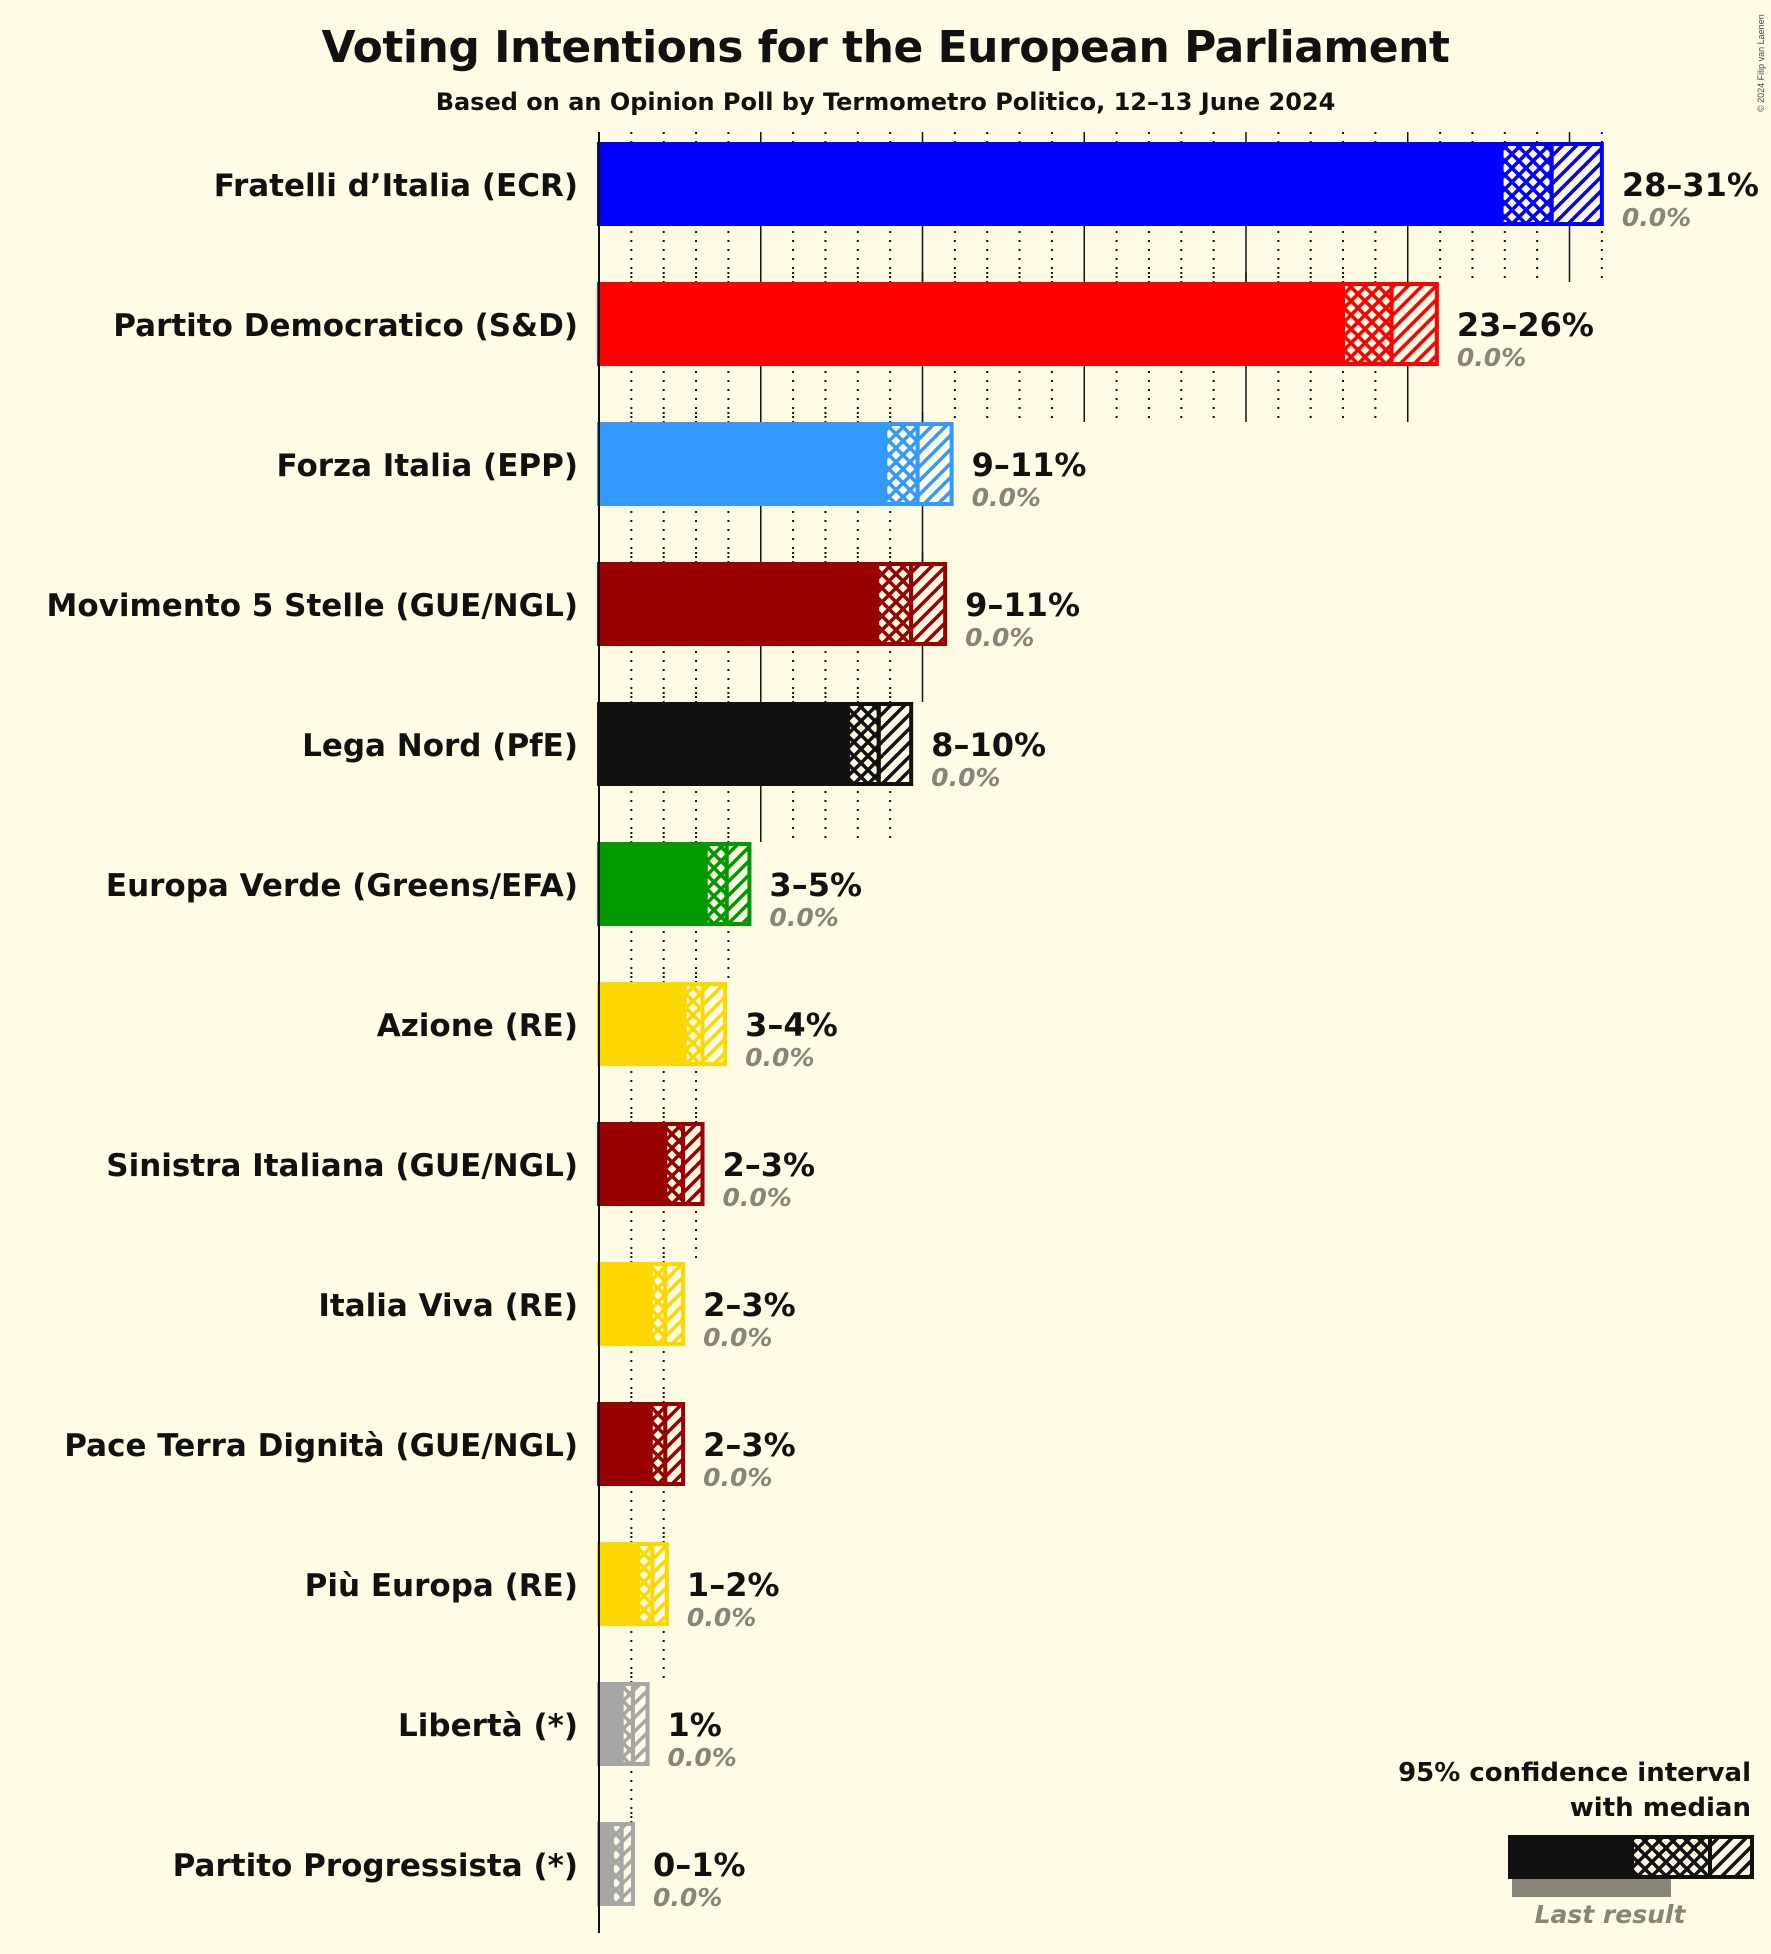  Describe the element at coordinates (321, 1446) in the screenshot. I see `party-label: Pace Terra Dignità (GUE/NGL)` at that location.